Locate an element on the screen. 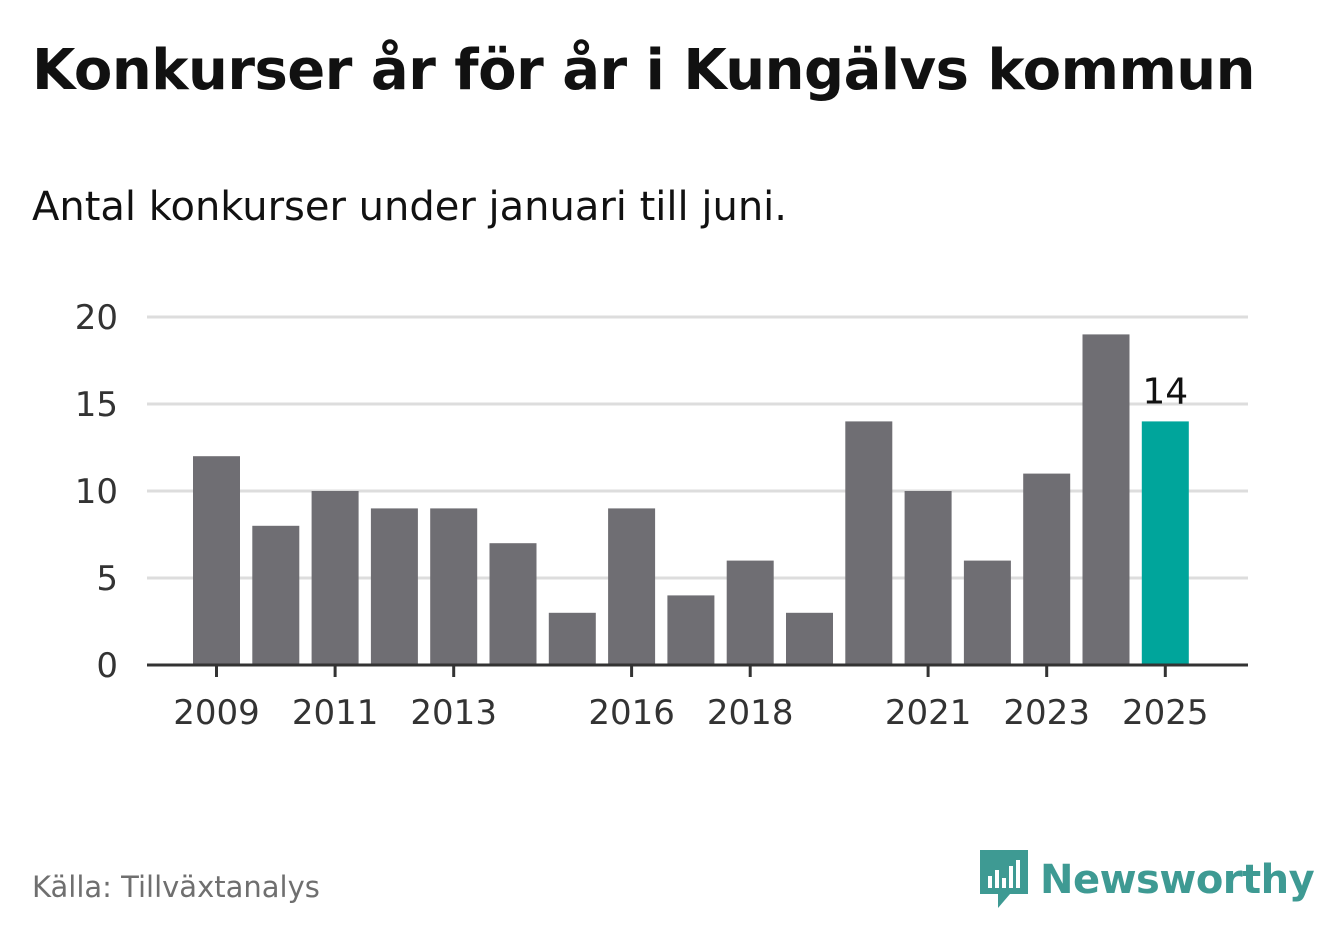 The image size is (1322, 939). x-tick-label: 2013 is located at coordinates (453, 713).